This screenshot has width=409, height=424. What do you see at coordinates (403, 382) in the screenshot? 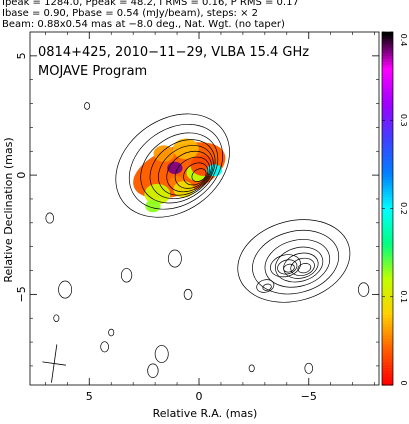
I see `colorbar-tick-label: 0` at bounding box center [403, 382].